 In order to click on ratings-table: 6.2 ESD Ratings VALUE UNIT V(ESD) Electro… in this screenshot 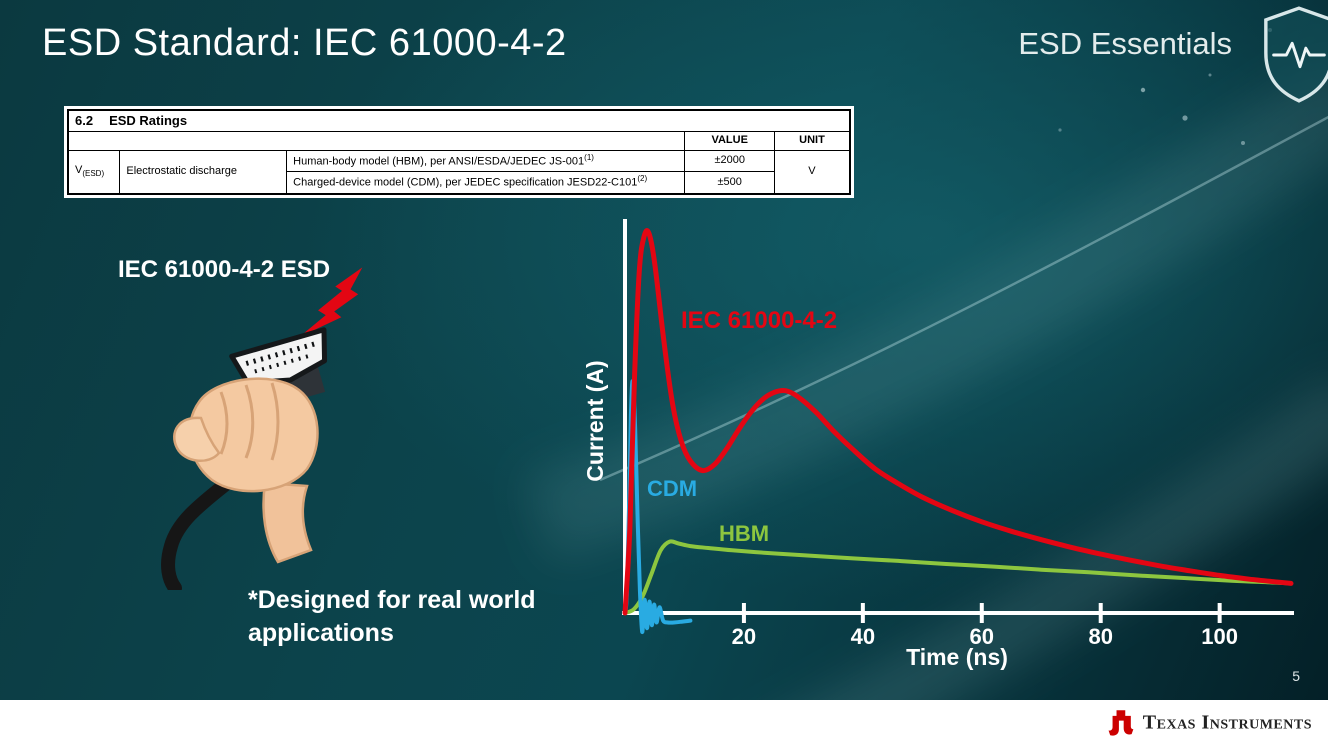, I will do `click(459, 152)`.